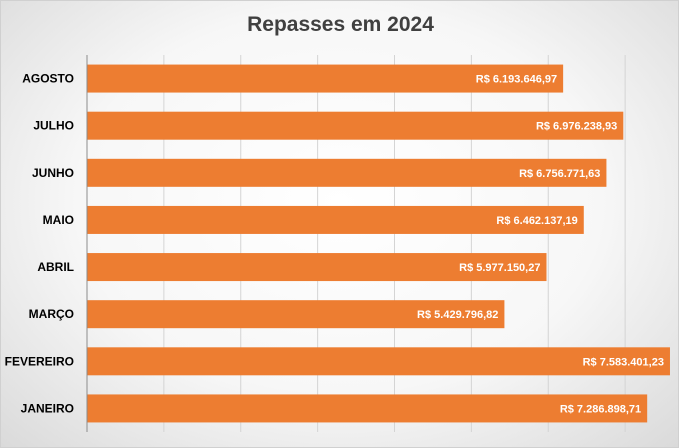 This screenshot has width=679, height=448. What do you see at coordinates (39, 361) in the screenshot?
I see `category-label: FEVEREIRO` at bounding box center [39, 361].